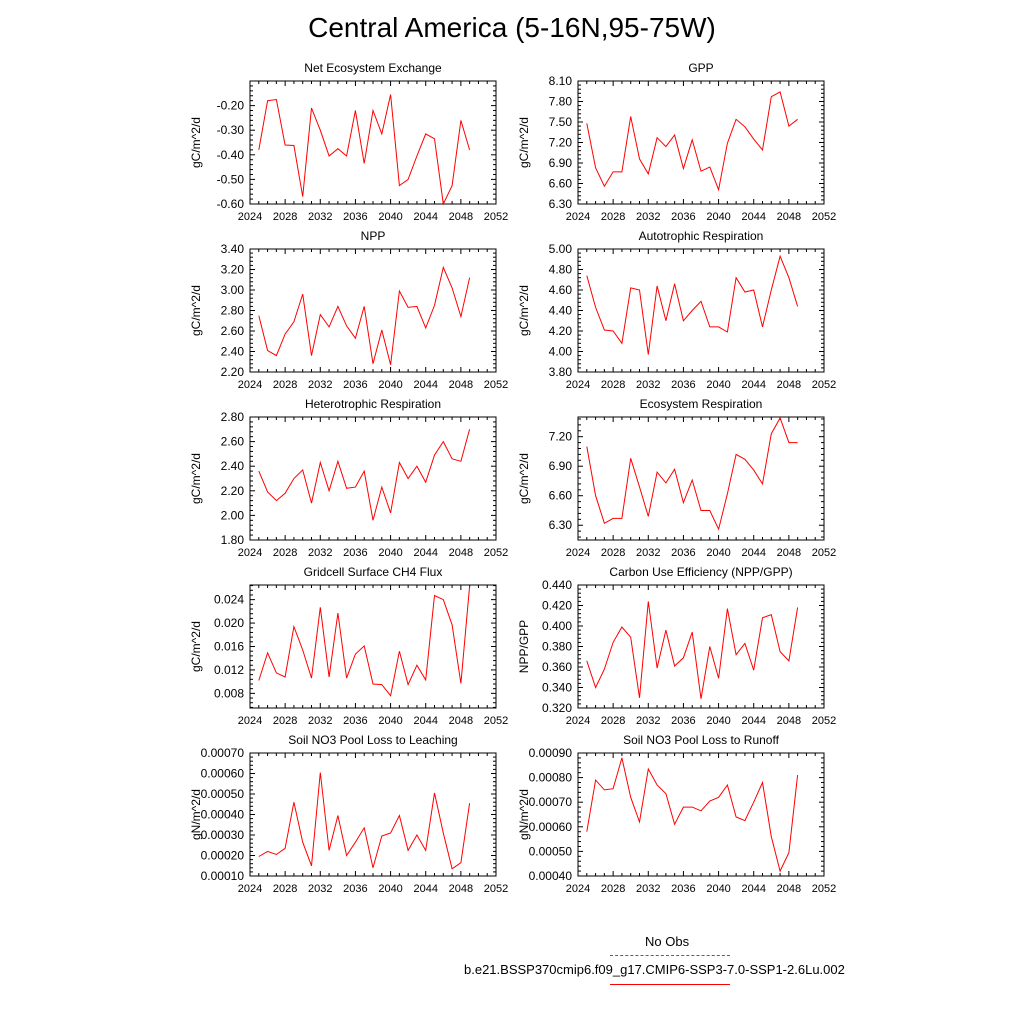 The height and width of the screenshot is (1024, 1024). What do you see at coordinates (229, 600) in the screenshot?
I see `y-tick-label: 0.024` at bounding box center [229, 600].